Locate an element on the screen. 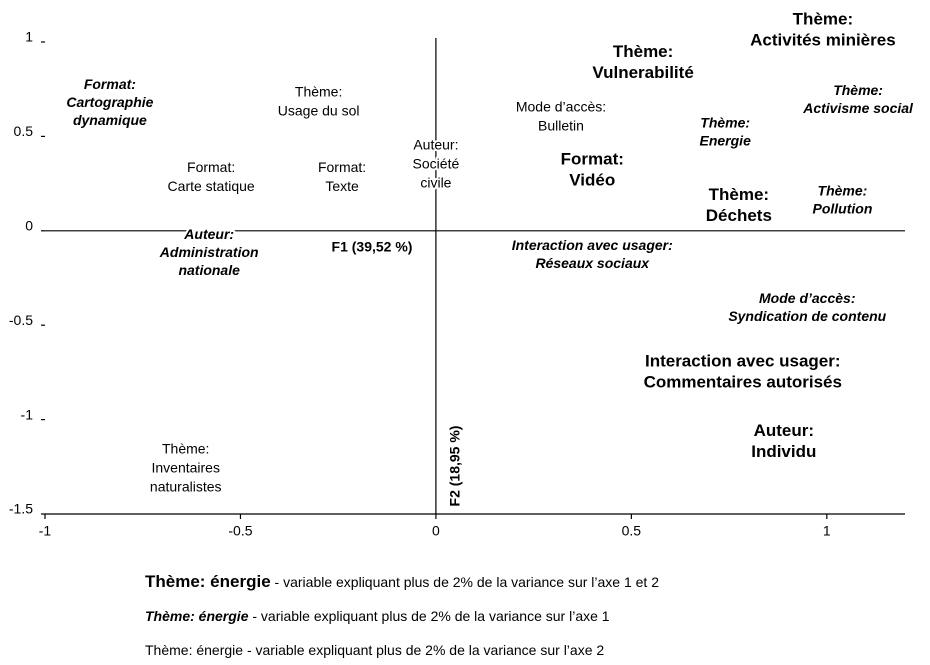 Image resolution: width=930 pixels, height=665 pixels. label-line: Déchets is located at coordinates (739, 215).